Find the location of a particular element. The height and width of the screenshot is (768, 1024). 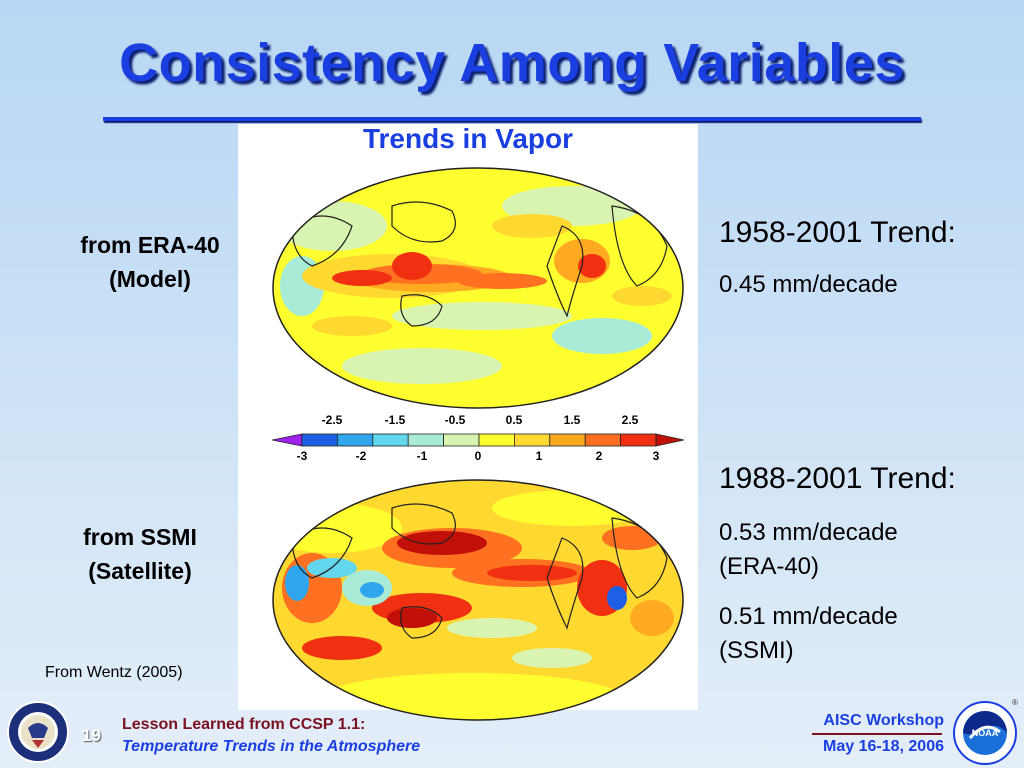

colorbar-top-label: -1.5 is located at coordinates (395, 420).